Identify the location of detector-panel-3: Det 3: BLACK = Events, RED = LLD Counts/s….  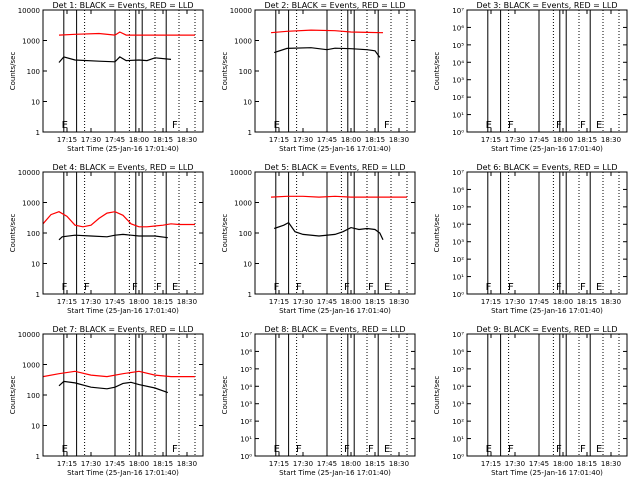
(530, 77).